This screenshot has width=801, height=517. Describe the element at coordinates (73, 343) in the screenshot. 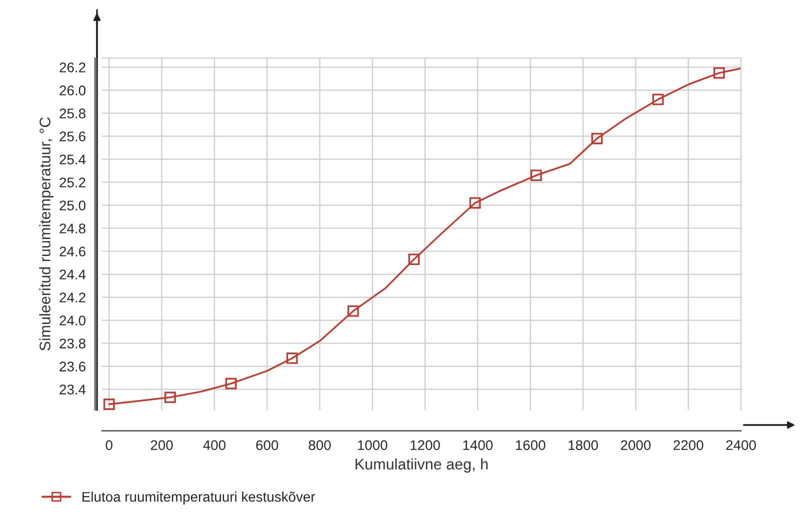

I see `y-tick-label: 23.8` at that location.